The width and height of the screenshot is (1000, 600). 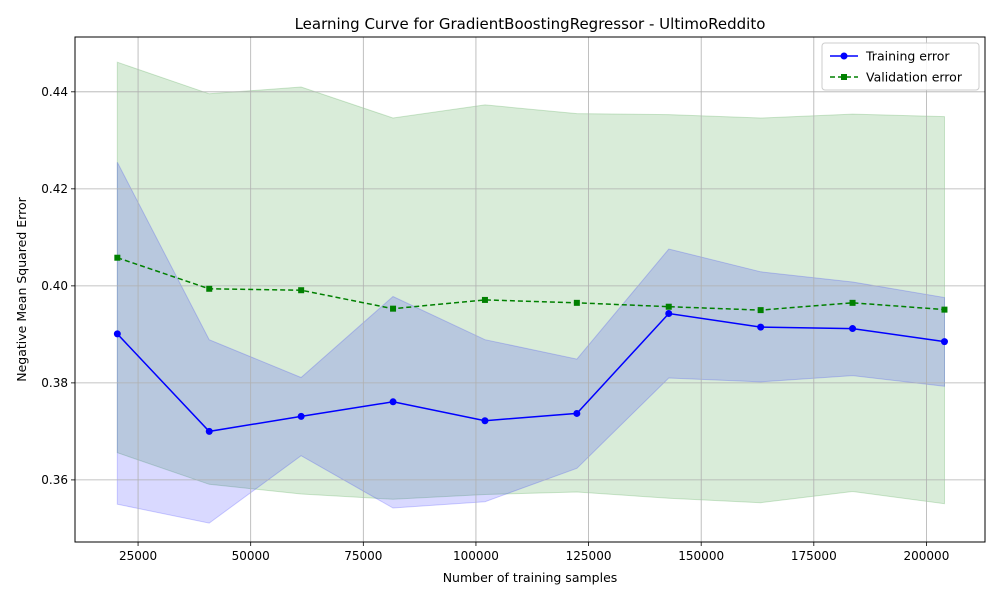 I want to click on y-tick-label-2: 0.40, so click(x=54, y=286).